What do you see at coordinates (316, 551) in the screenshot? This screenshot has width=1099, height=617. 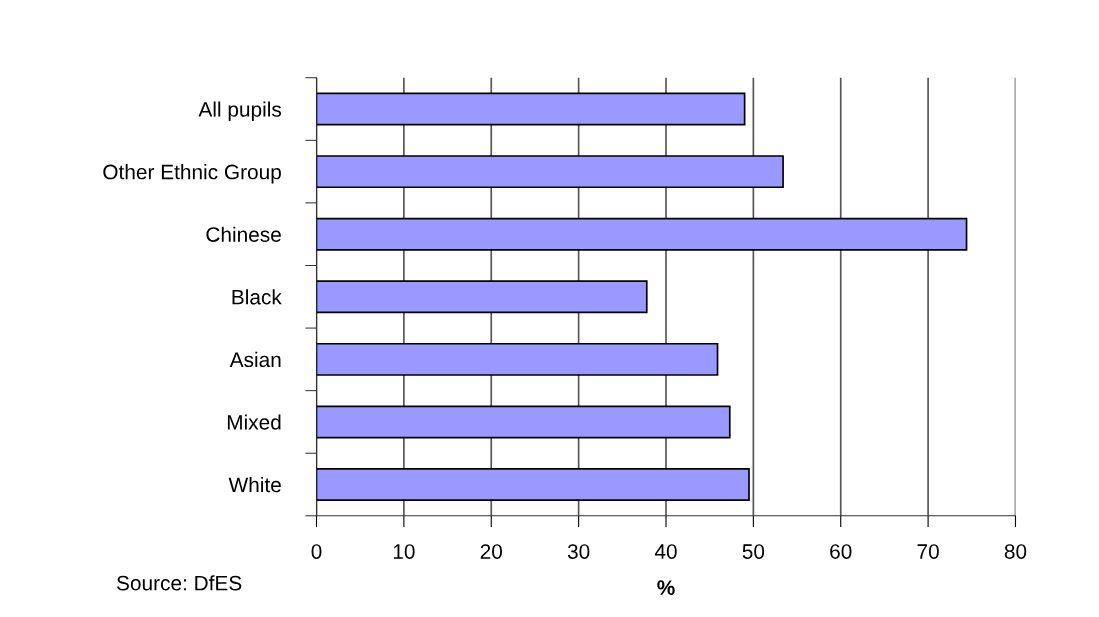 I see `x-tick-label: 0` at bounding box center [316, 551].